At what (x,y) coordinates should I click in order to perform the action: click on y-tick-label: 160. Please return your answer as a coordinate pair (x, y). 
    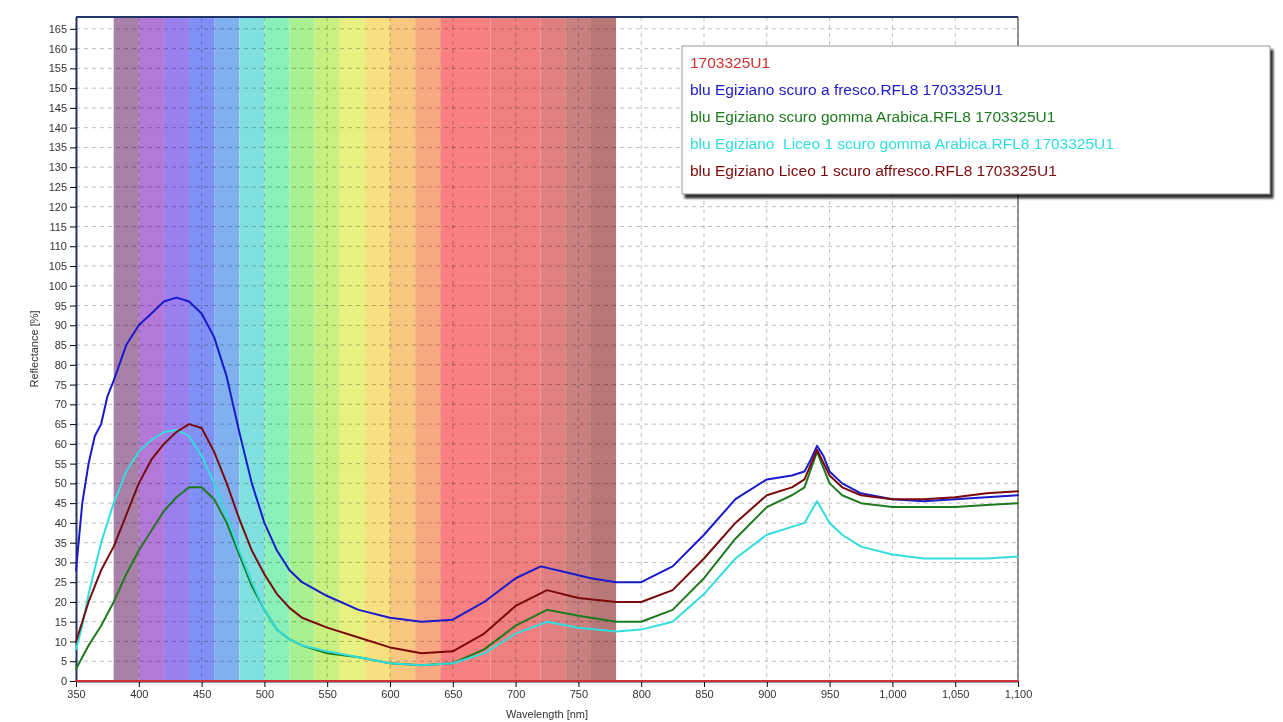
    Looking at the image, I should click on (57, 48).